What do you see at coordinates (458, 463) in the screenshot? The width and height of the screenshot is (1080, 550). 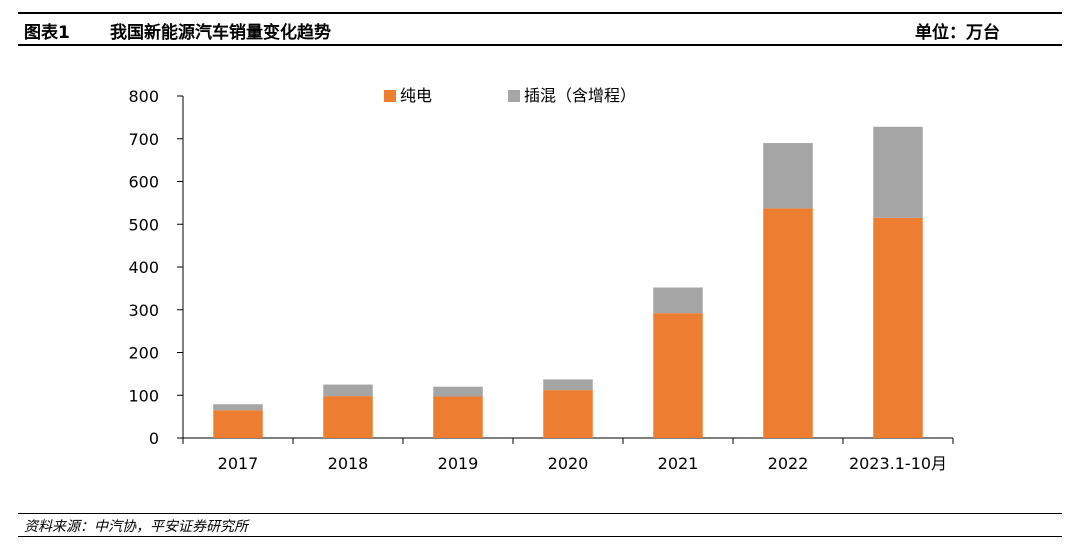 I see `x-tick-label: 2019` at bounding box center [458, 463].